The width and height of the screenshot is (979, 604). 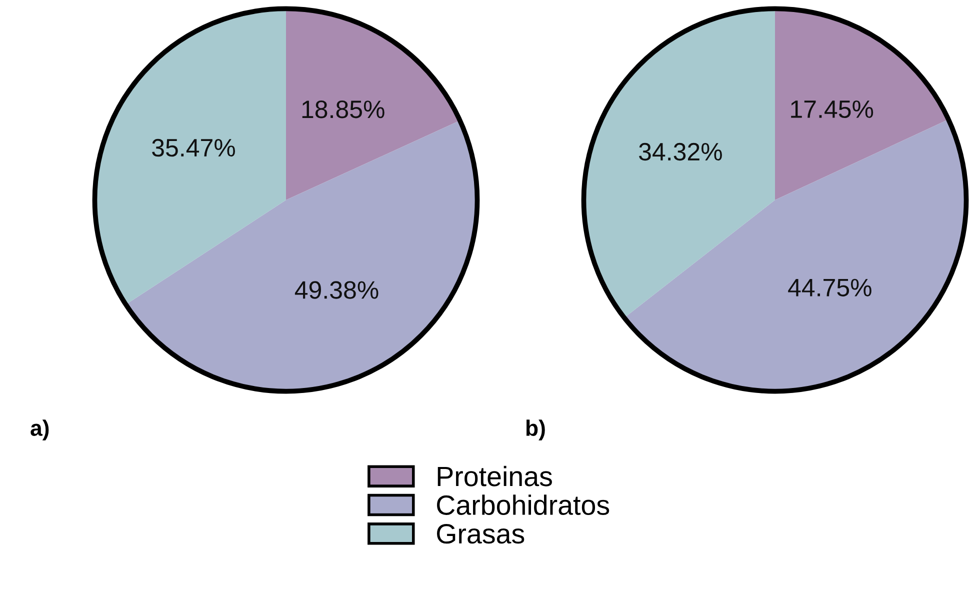 I want to click on data-label: 49.38%, so click(x=336, y=290).